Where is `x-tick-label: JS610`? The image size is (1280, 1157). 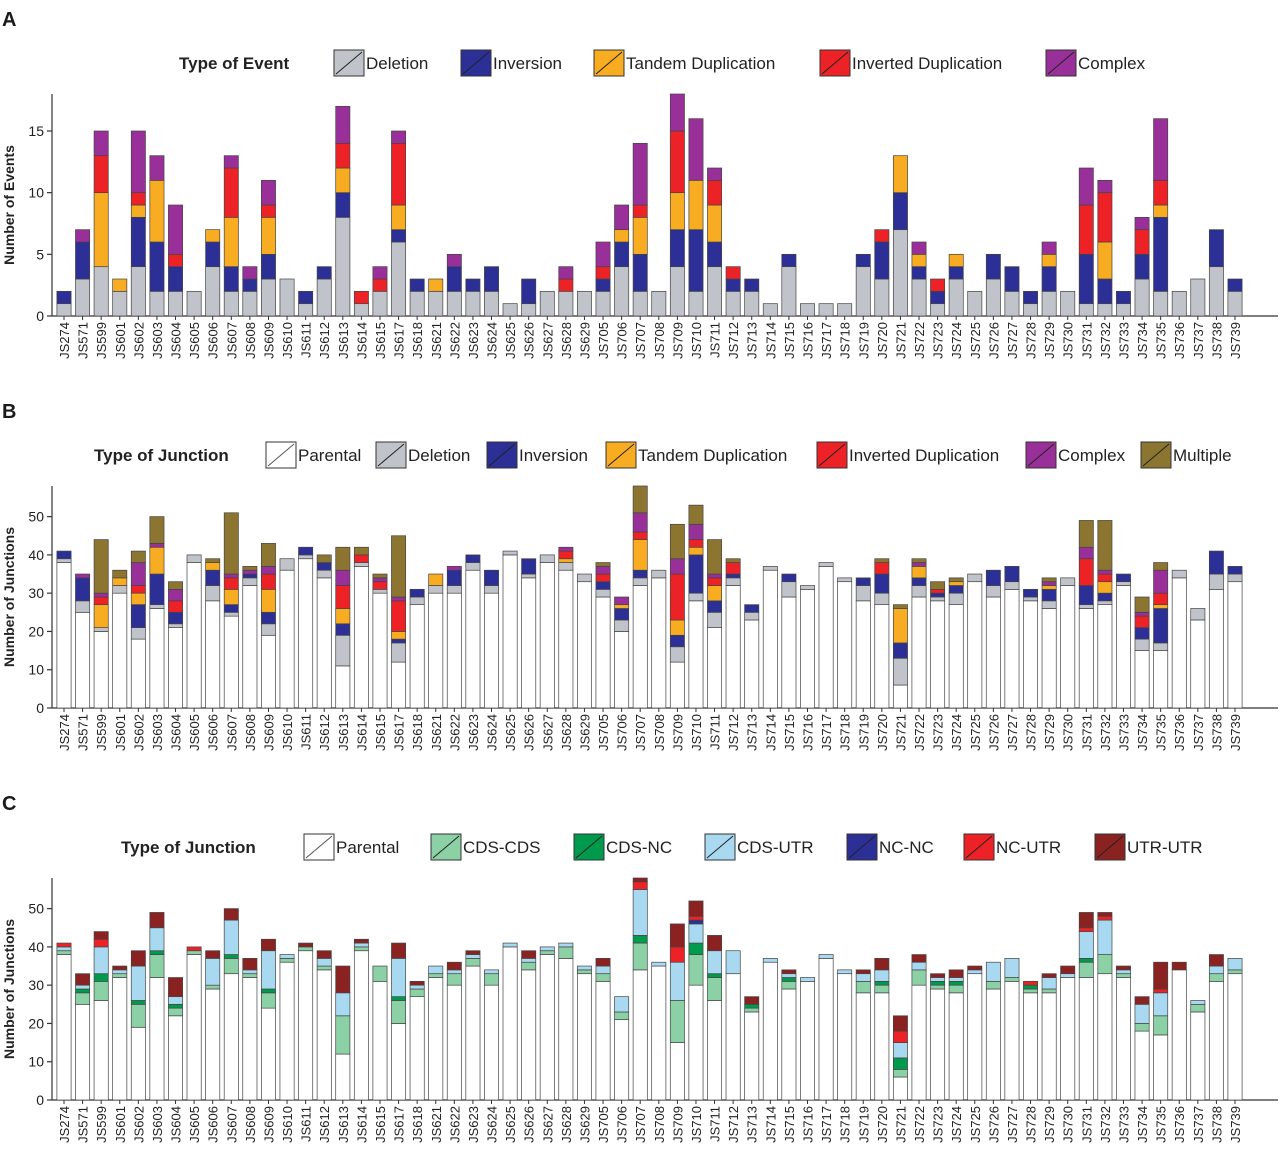 x-tick-label: JS610 is located at coordinates (287, 732).